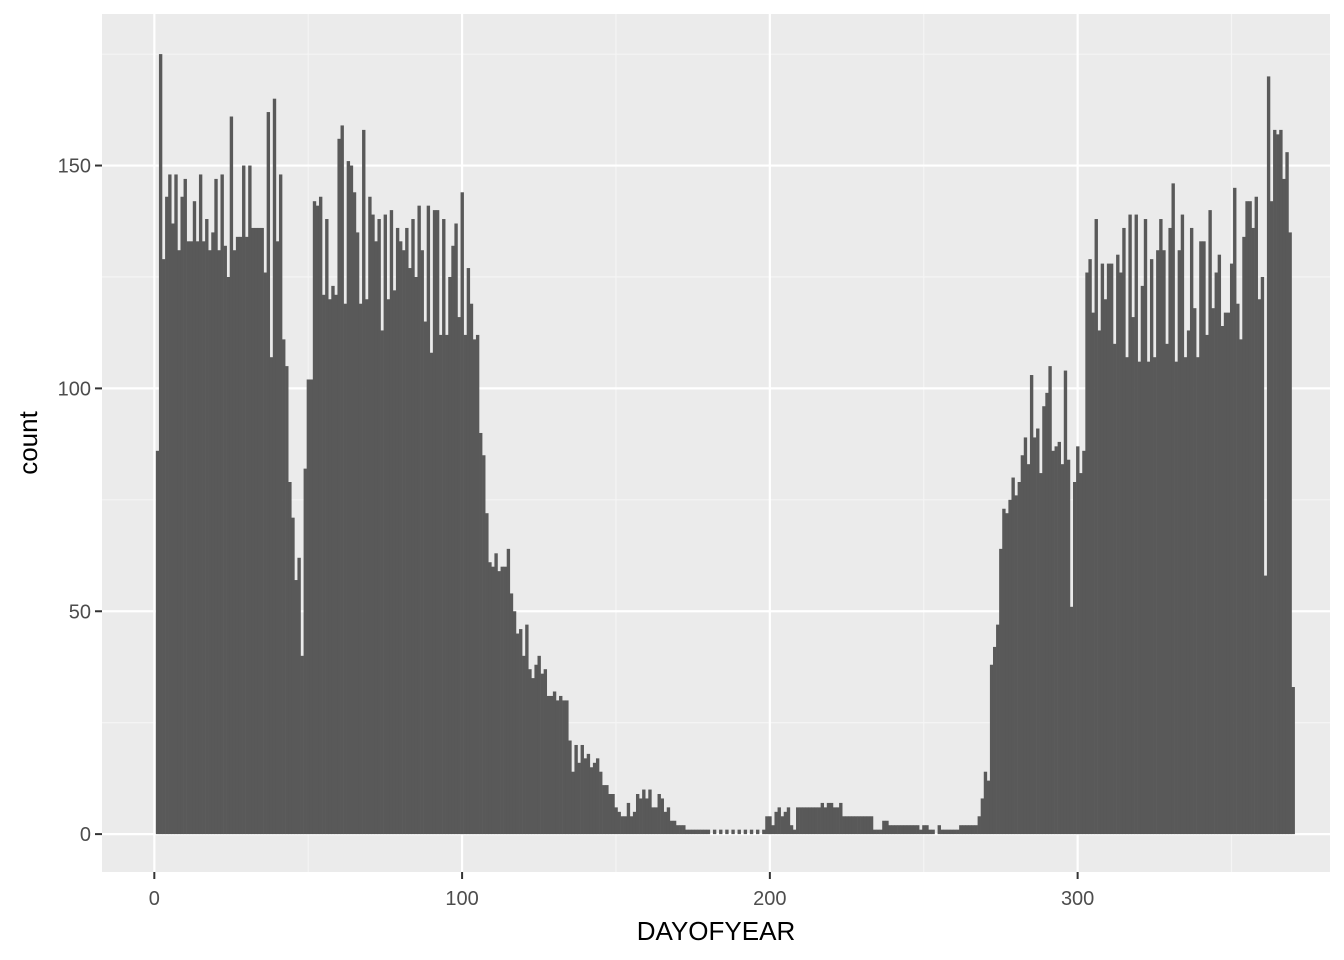  I want to click on y-axis-ticks: 0 50 100 150, so click(80, 501).